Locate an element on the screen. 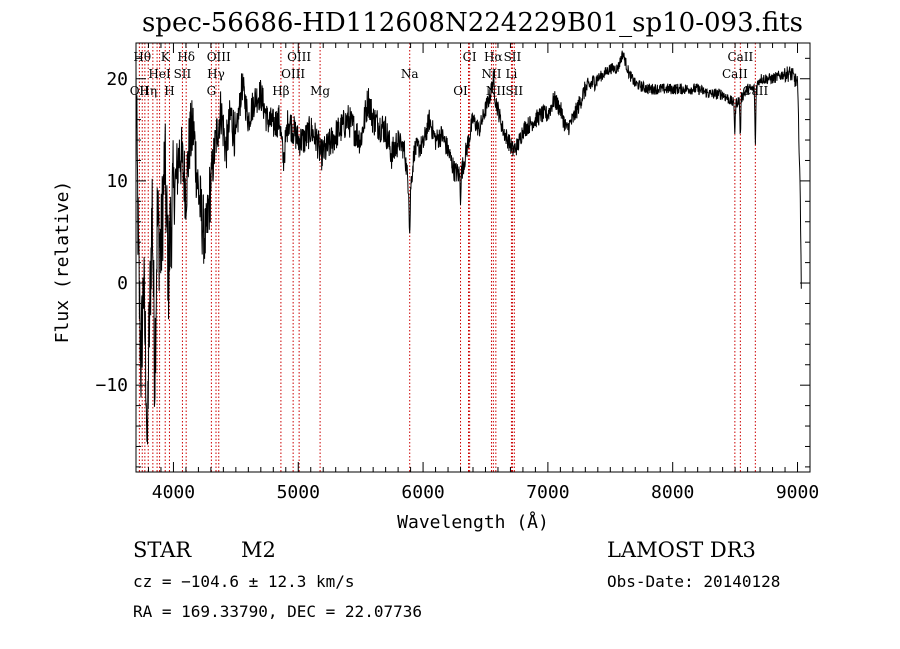  object-class: M2 is located at coordinates (258, 550).